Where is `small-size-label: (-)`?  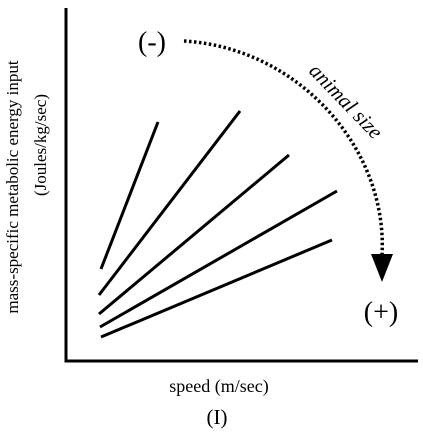 small-size-label: (-) is located at coordinates (152, 42).